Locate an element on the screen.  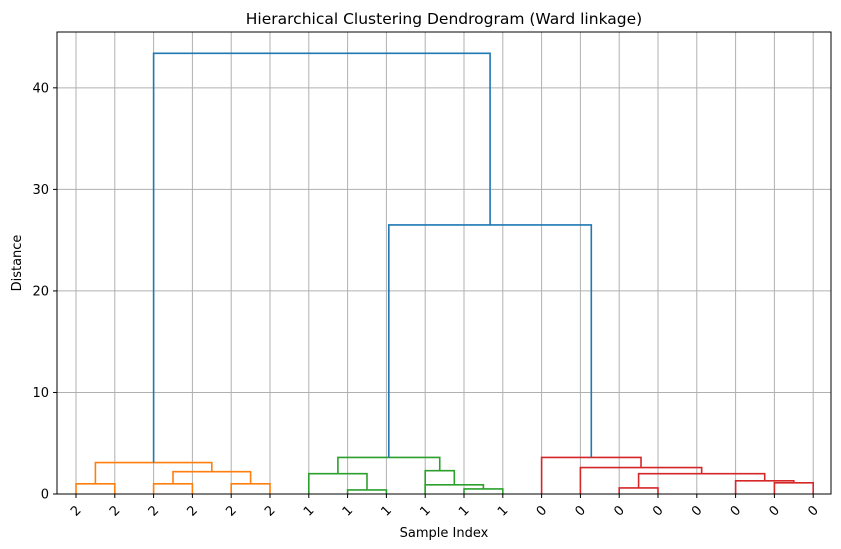
y-tick-label: 40 is located at coordinates (40, 88).